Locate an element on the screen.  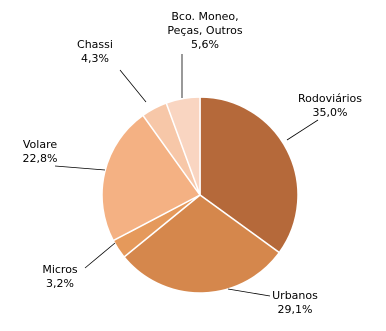
slice-label: Micros 3,2% is located at coordinates (60, 277).